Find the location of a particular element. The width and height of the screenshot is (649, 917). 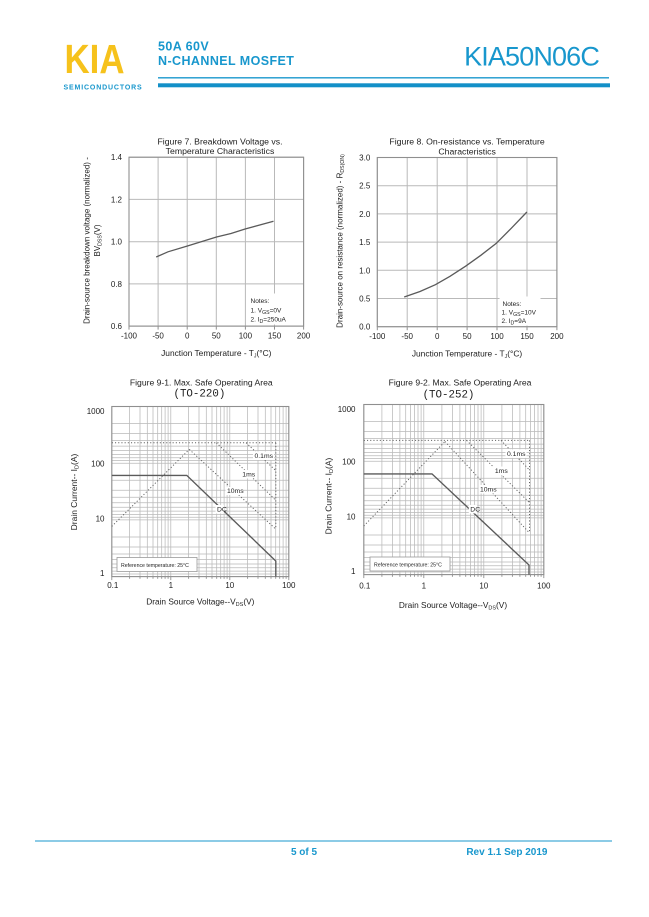

svg-text: 2. ID​=250uA is located at coordinates (269, 321).